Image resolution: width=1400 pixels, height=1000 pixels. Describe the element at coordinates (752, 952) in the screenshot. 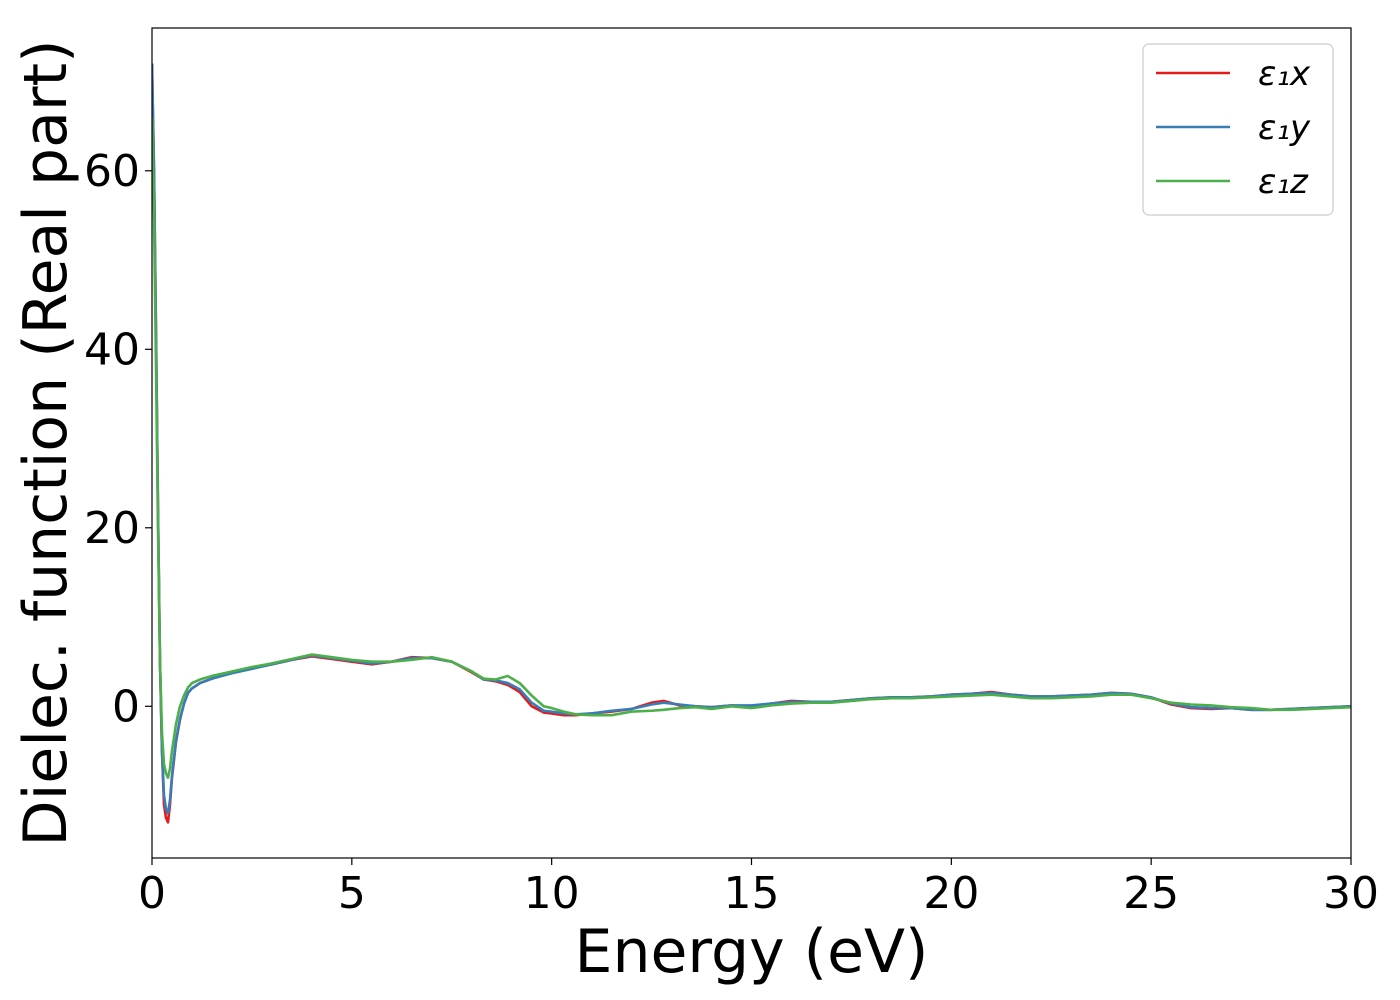

I see `x-axis-title: Energy (eV)` at that location.